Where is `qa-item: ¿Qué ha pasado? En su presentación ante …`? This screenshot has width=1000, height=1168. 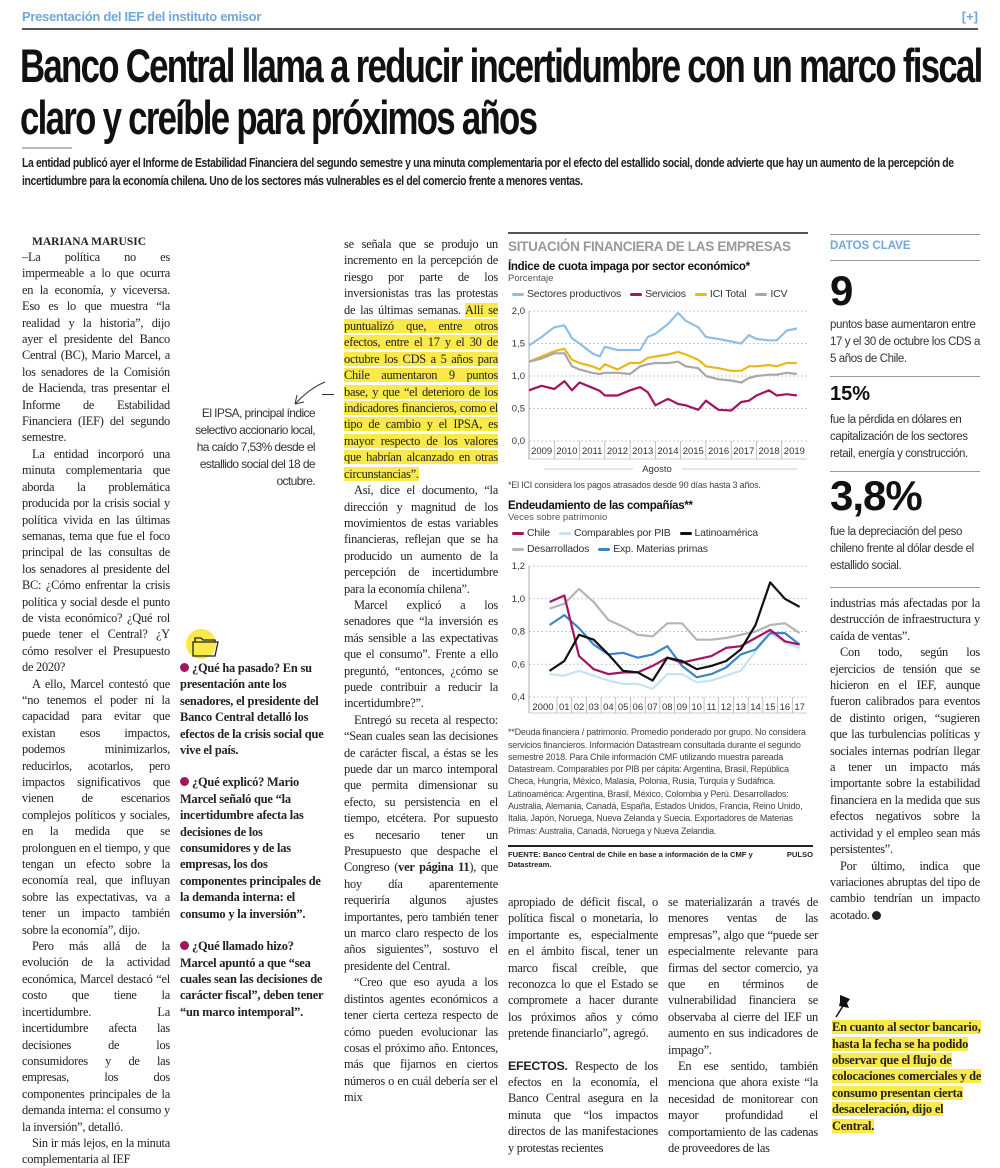
qa-item: ¿Qué ha pasado? En su presentación ante … is located at coordinates (252, 709).